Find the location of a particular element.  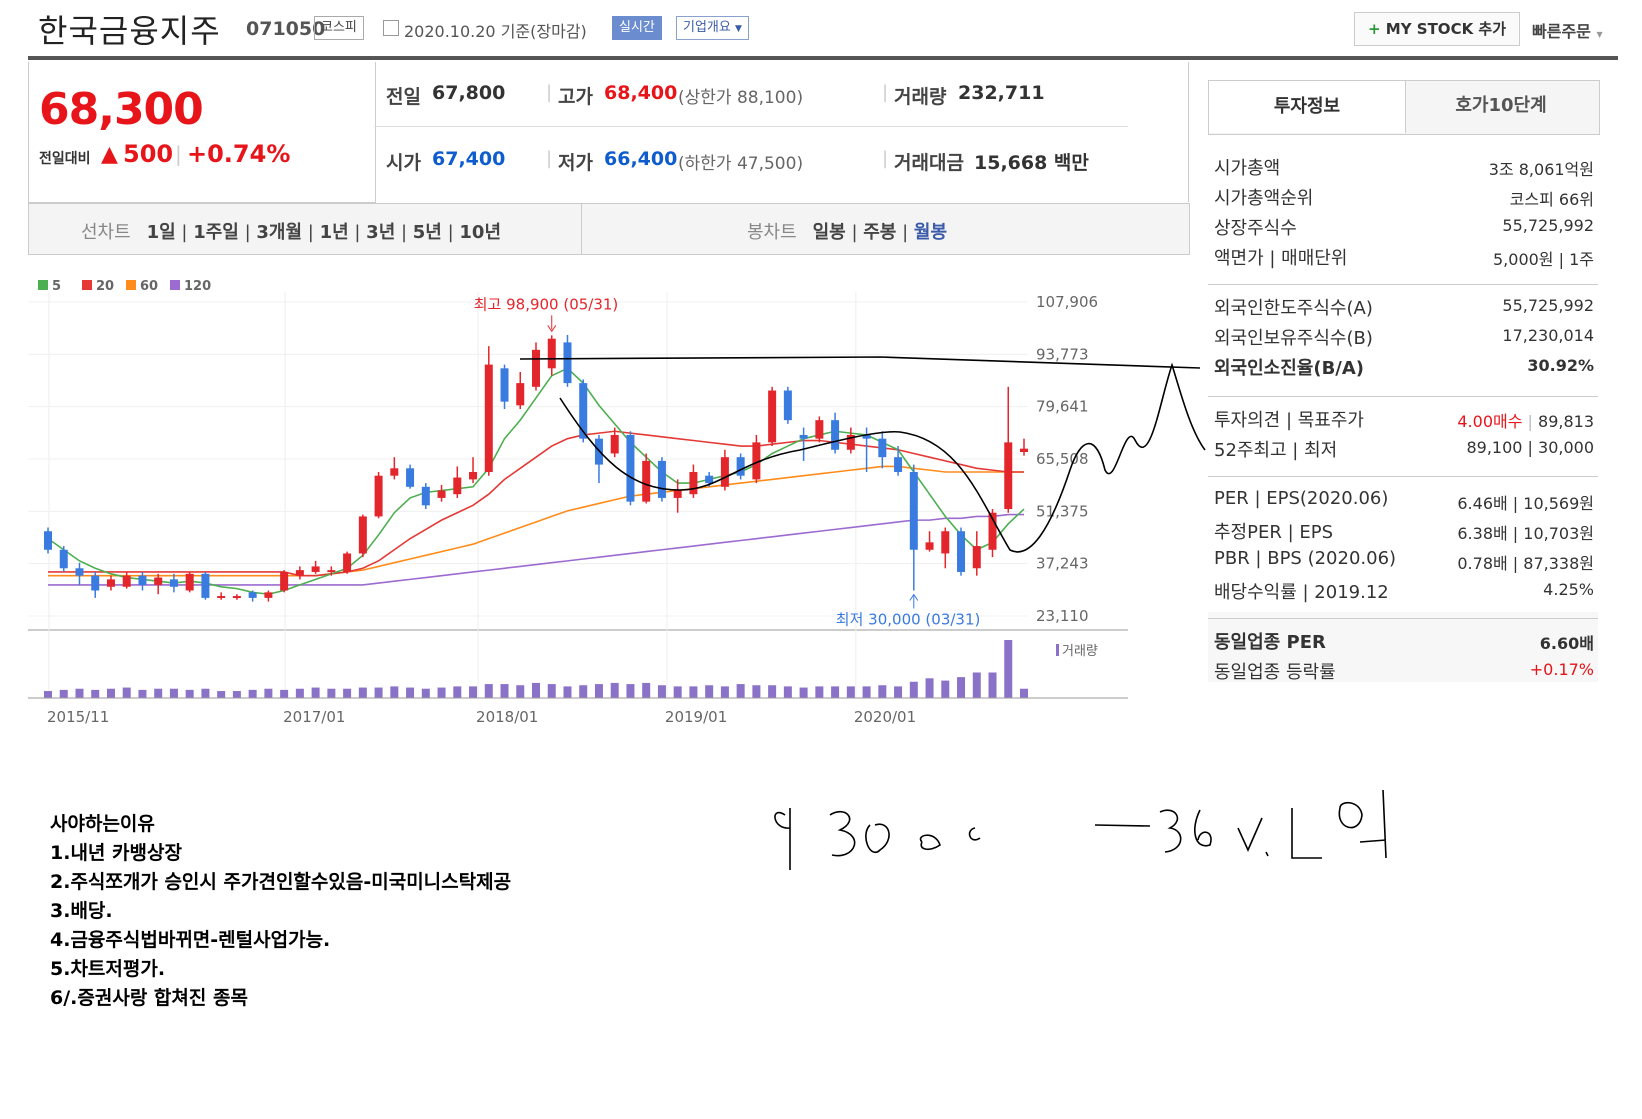

legend-label: 5 is located at coordinates (56, 286).